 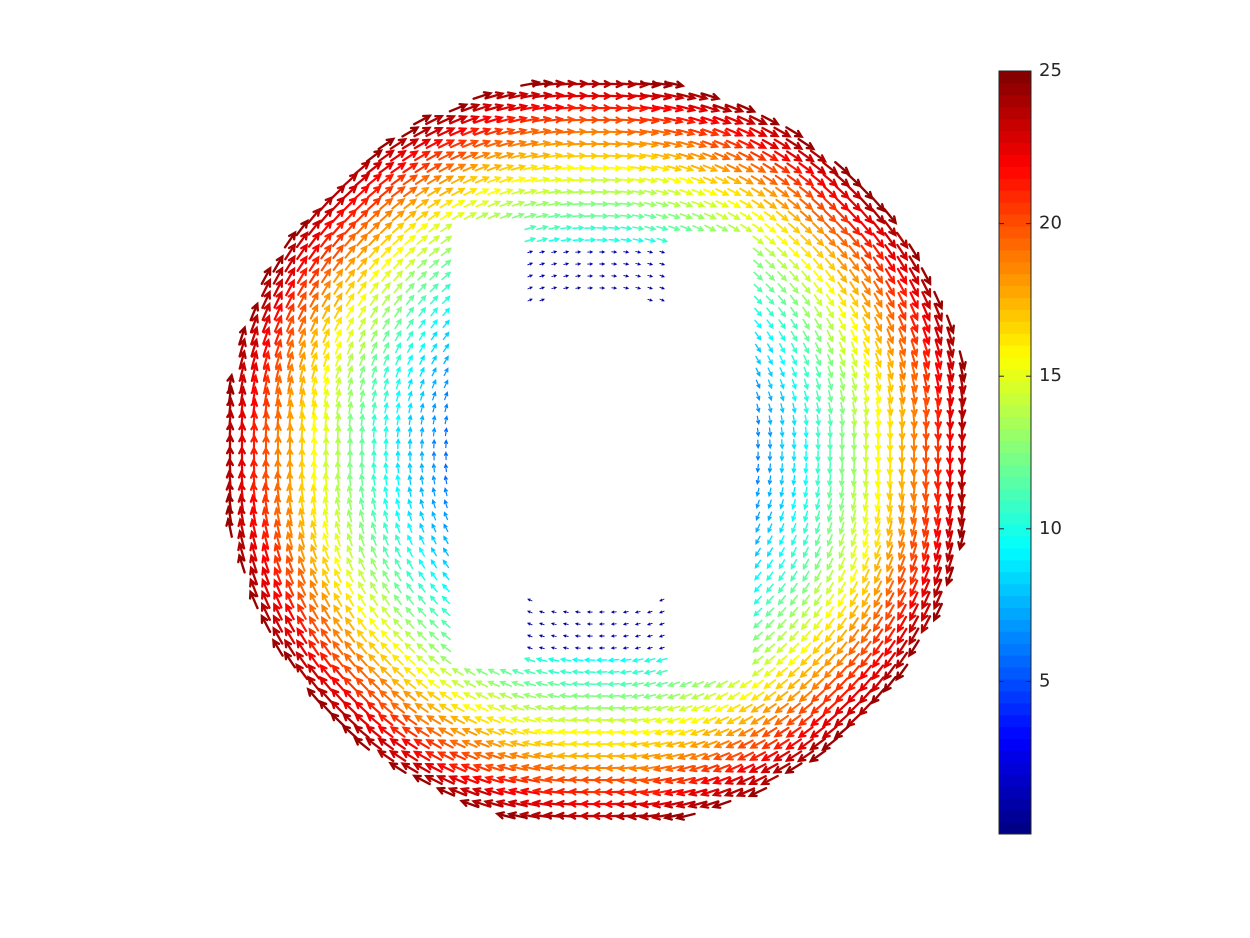 I want to click on colorbar-tick-label: 5, so click(x=1044, y=680).